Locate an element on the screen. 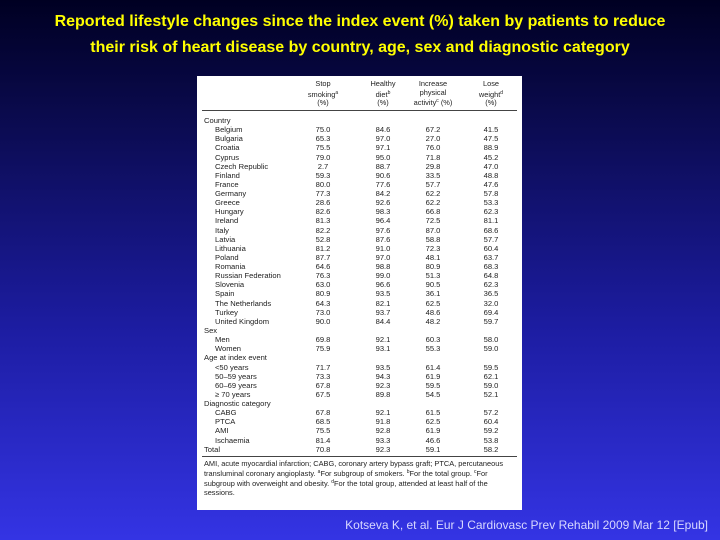 Image resolution: width=720 pixels, height=540 pixels. cell-value: 59.5 is located at coordinates (491, 367).